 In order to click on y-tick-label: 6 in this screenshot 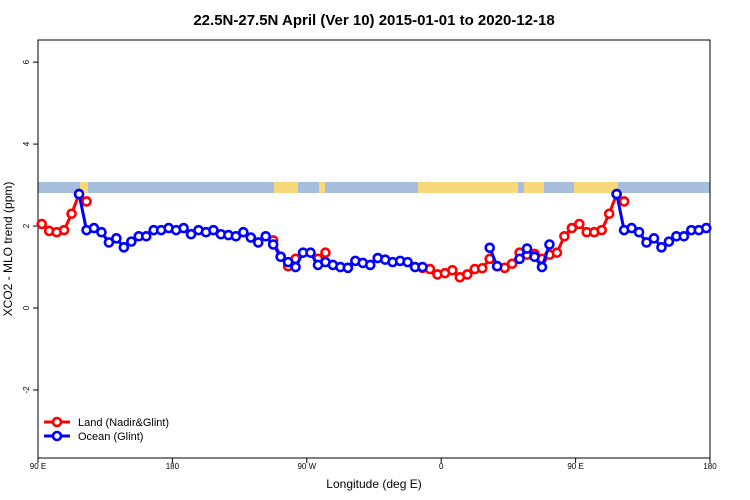, I will do `click(26, 61)`.